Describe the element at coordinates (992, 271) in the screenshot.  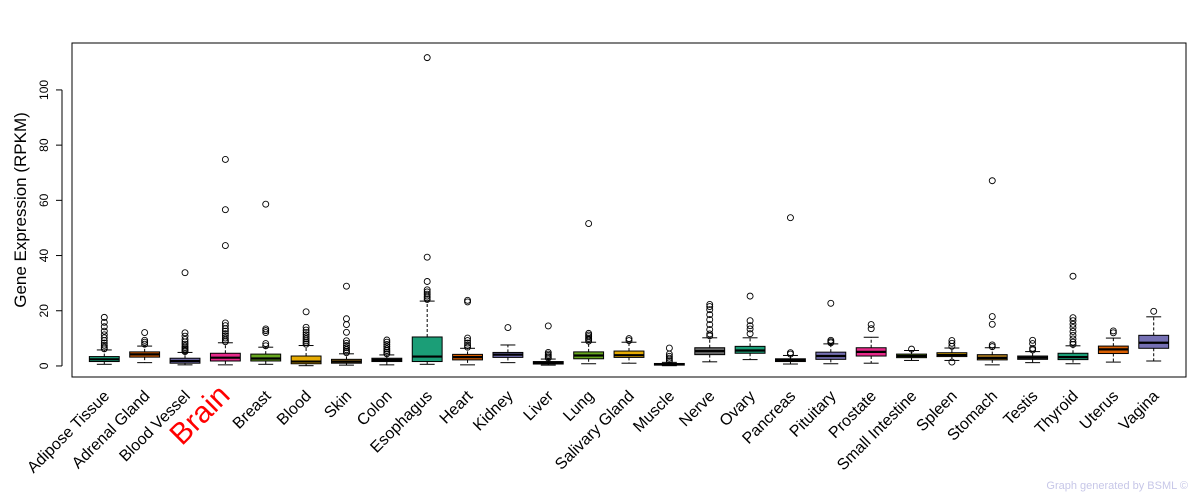
I see `box-stomach` at that location.